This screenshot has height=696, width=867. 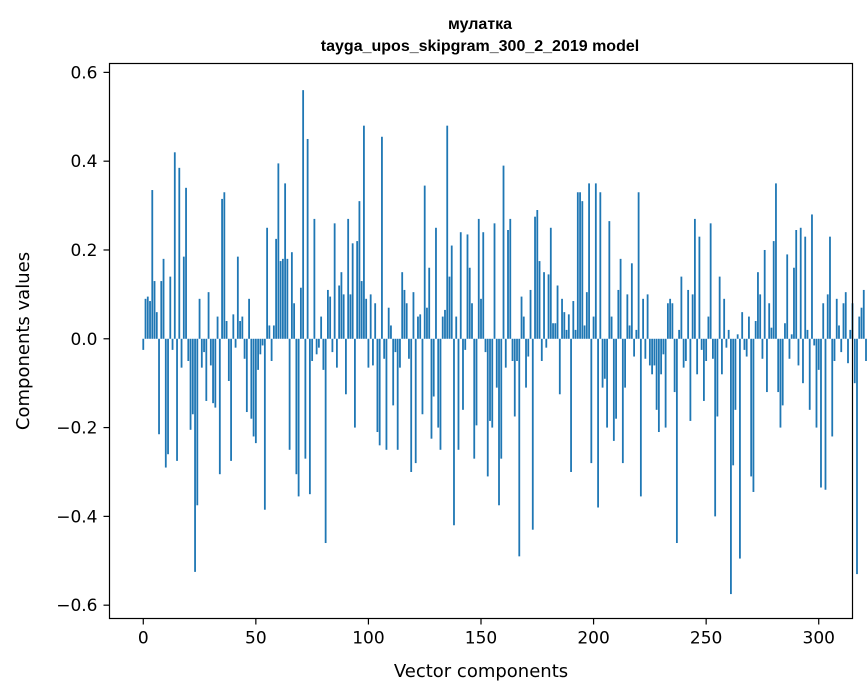 What do you see at coordinates (481, 639) in the screenshot?
I see `x-tick-label: 150` at bounding box center [481, 639].